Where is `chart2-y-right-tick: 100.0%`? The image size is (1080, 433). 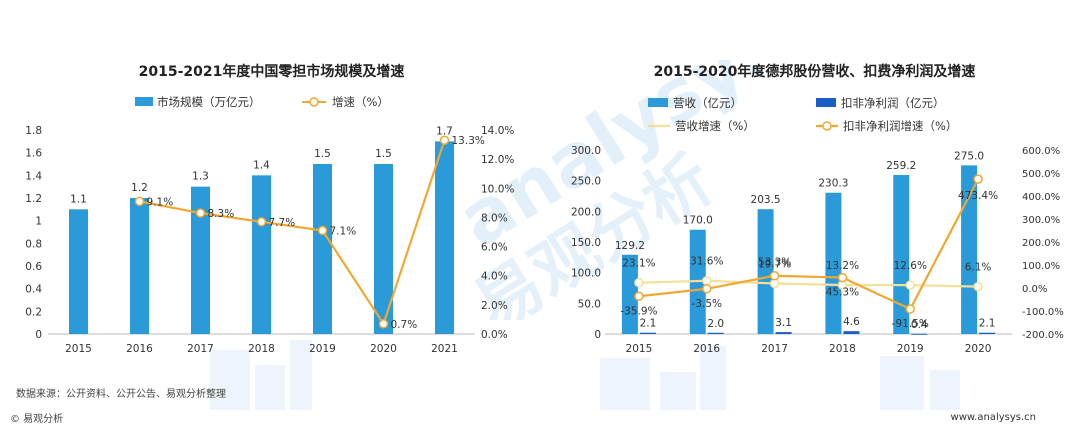
chart2-y-right-tick: 100.0% is located at coordinates (1041, 266).